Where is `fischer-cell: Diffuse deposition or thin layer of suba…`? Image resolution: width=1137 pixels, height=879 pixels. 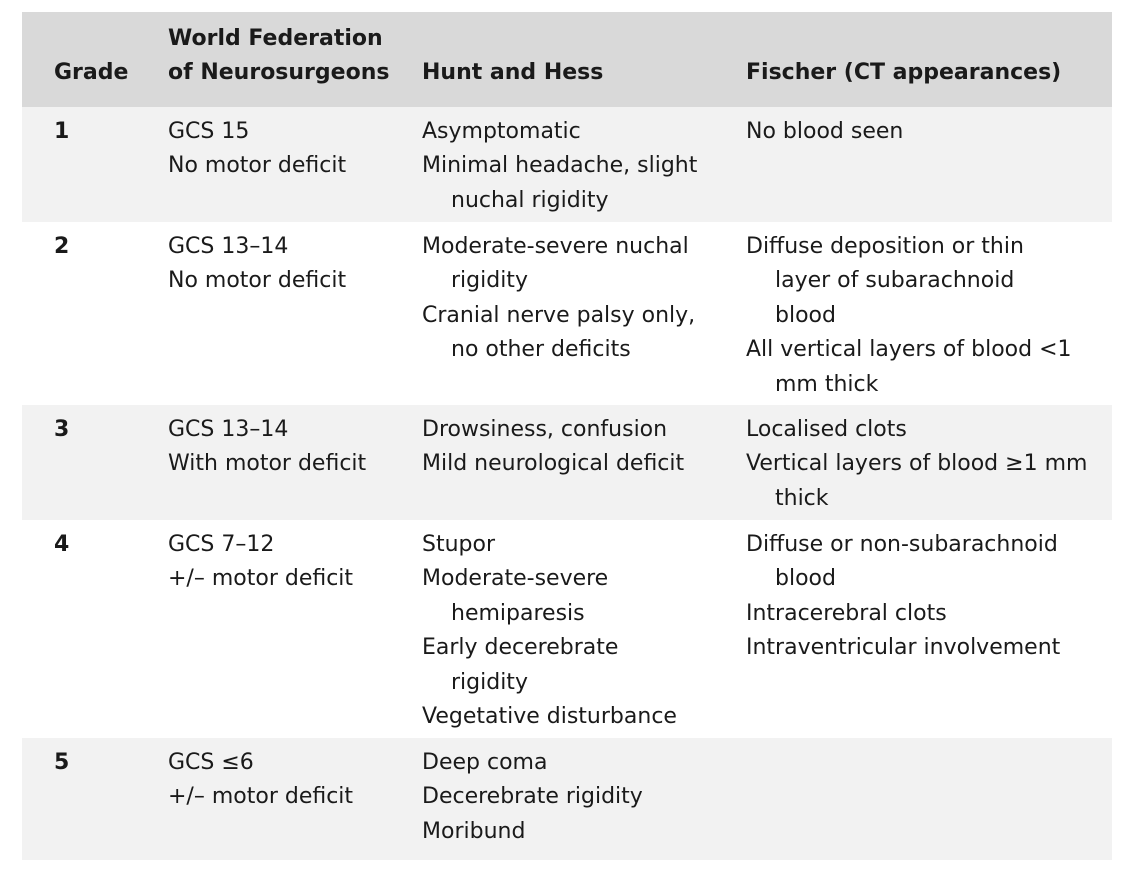
fischer-cell: Diffuse deposition or thin layer of suba… is located at coordinates (911, 316).